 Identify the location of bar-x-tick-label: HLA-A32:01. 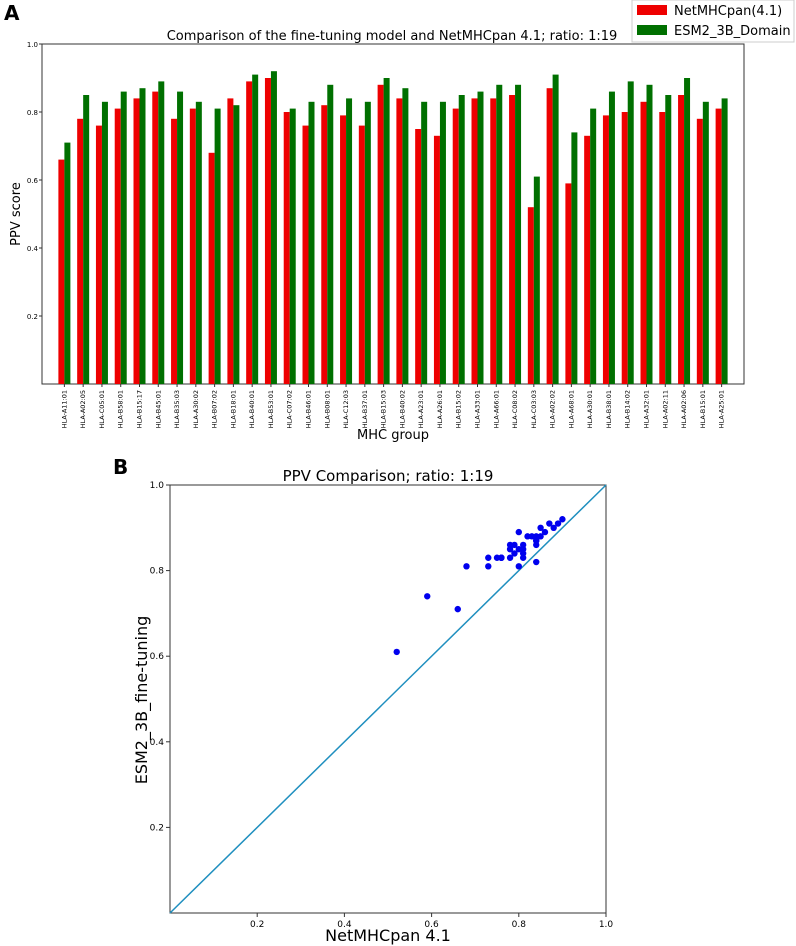
(647, 409).